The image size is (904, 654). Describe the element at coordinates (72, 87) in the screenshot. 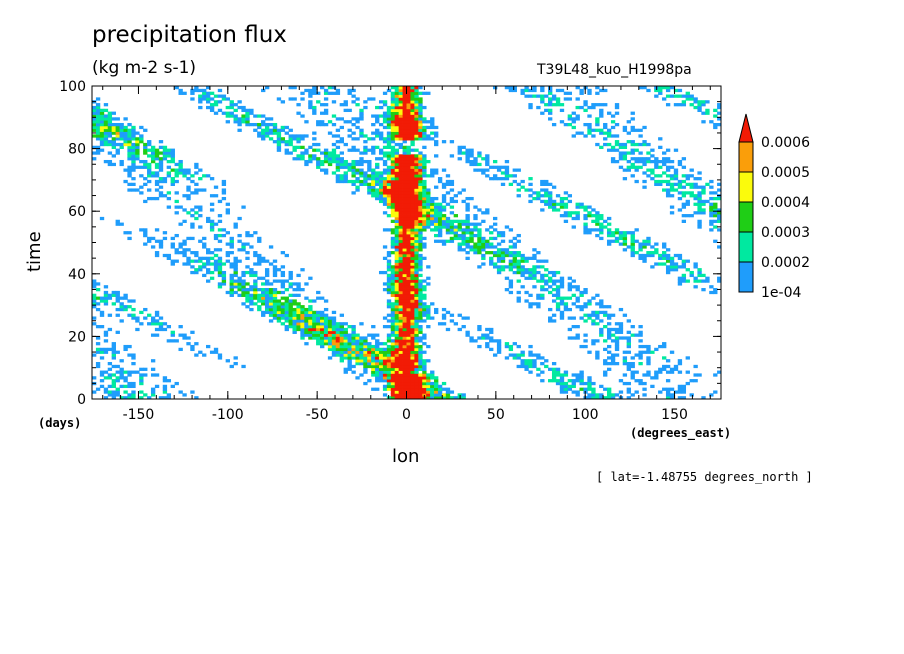

I see `y-tick-label: 100` at that location.